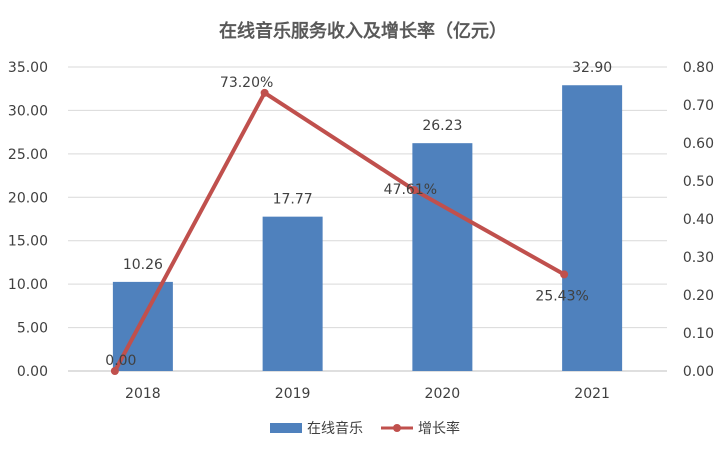  What do you see at coordinates (28, 285) in the screenshot?
I see `left-tick-label: 10.00` at bounding box center [28, 285].